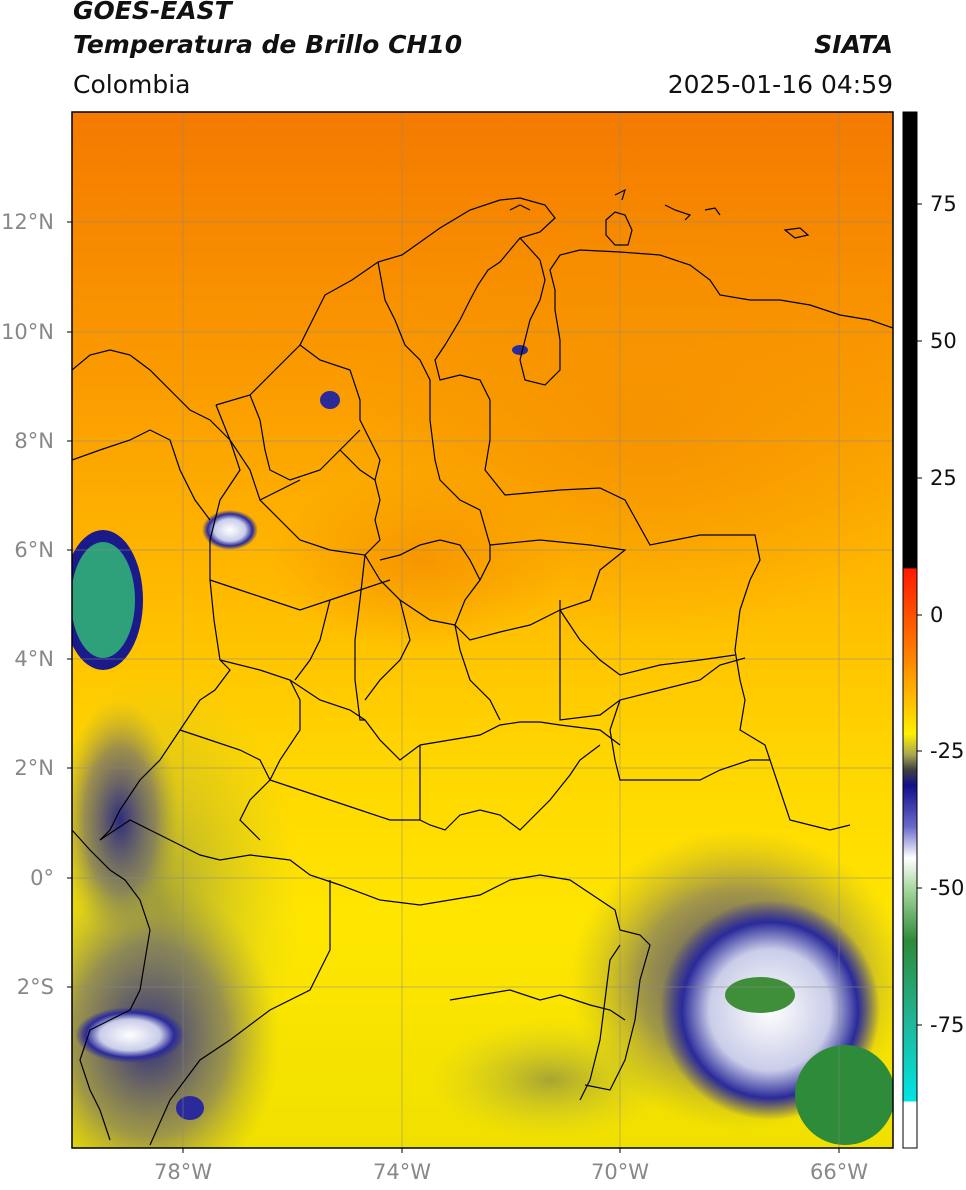 Image resolution: width=966 pixels, height=1190 pixels. I want to click on isla-margarita, so click(619, 228).